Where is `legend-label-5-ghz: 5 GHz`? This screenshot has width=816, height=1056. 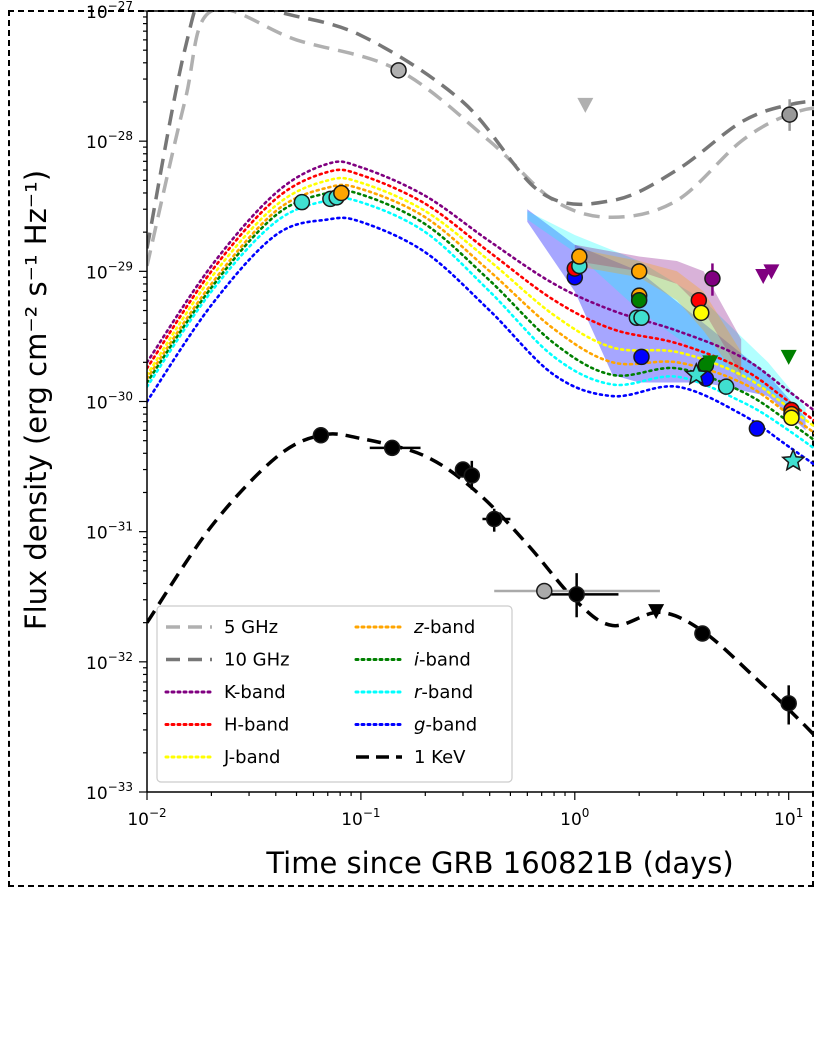
legend-label-5-ghz: 5 GHz is located at coordinates (251, 627).